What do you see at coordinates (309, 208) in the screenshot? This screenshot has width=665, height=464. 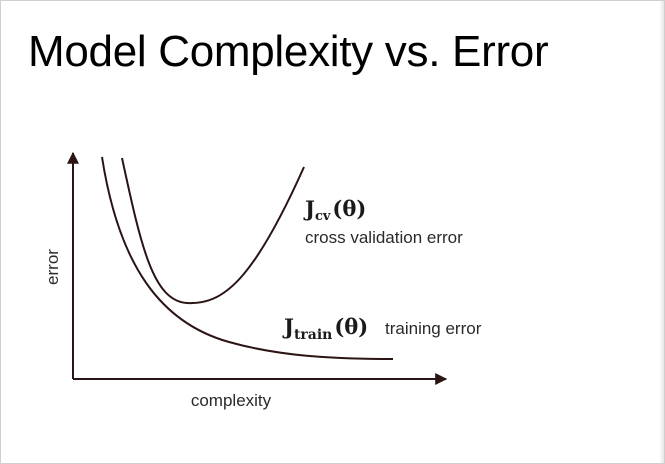 I see `cv-symbol-main: J` at bounding box center [309, 208].